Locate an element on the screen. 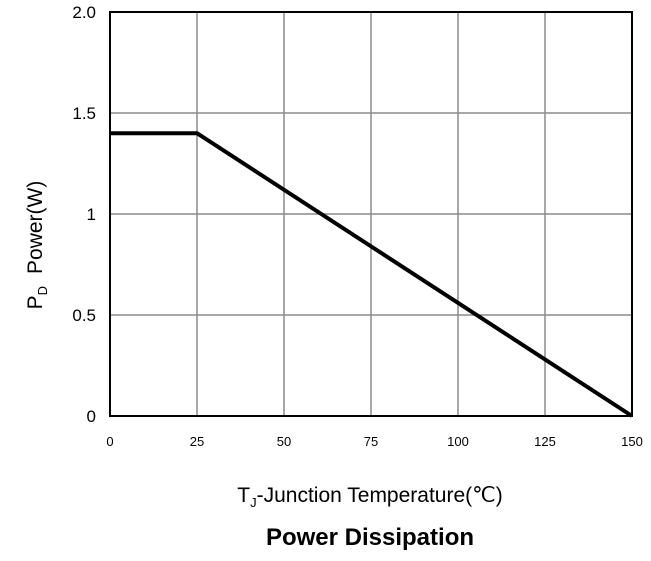 The image size is (651, 561). x-axis-title: TJ-Junction Temperature(℃) is located at coordinates (369, 497).